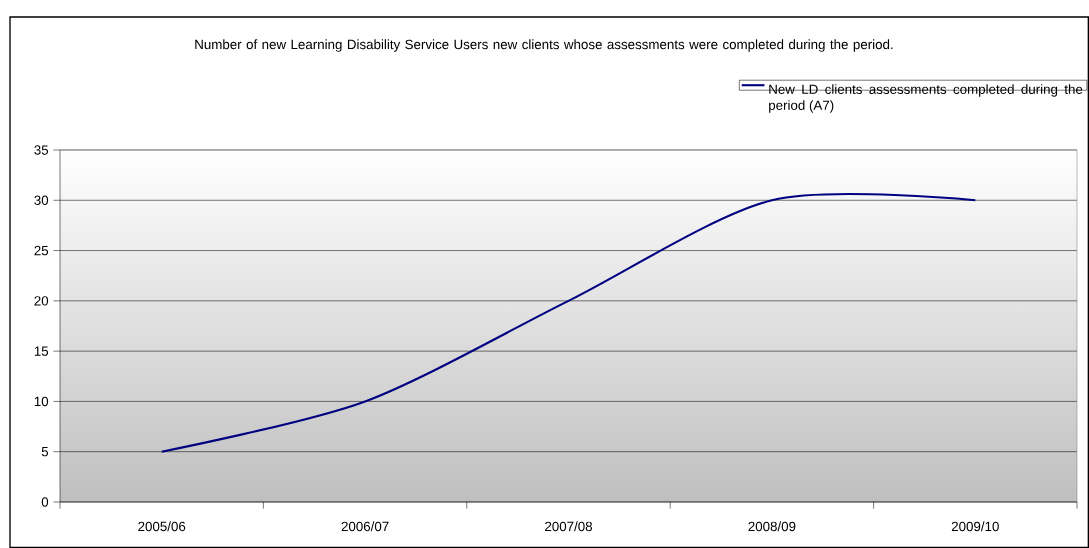  I want to click on y-tick-label: 20, so click(41, 301).